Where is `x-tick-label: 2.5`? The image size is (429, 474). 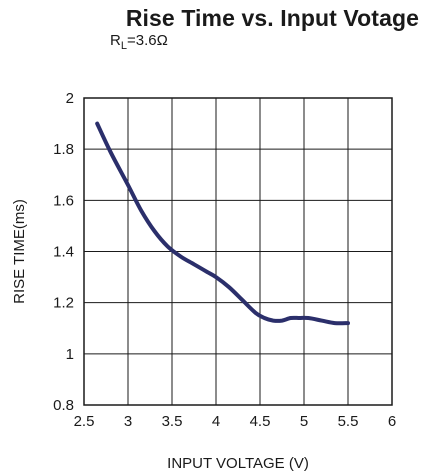 x-tick-label: 2.5 is located at coordinates (84, 421).